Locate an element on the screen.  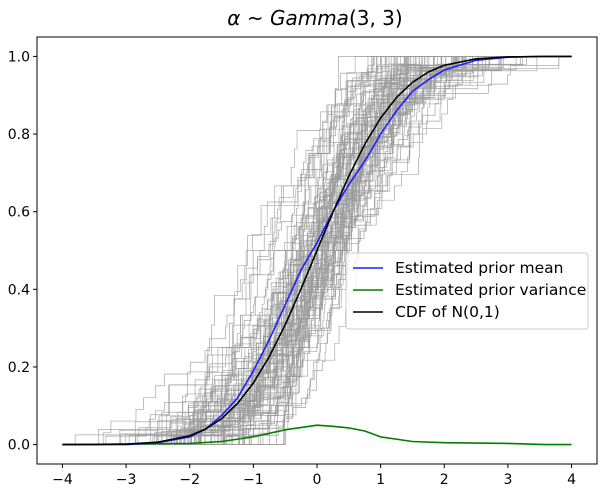
y-tick-label: 0.8 is located at coordinates (19, 135).